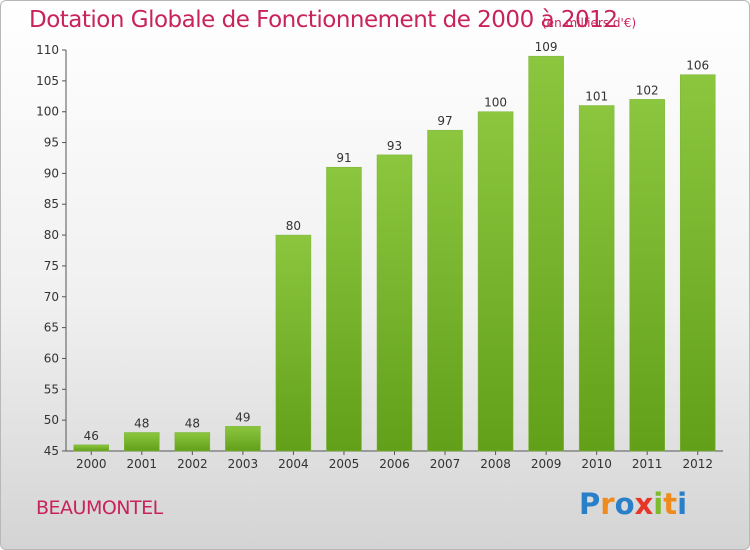  What do you see at coordinates (394, 303) in the screenshot?
I see `bar-2006` at bounding box center [394, 303].